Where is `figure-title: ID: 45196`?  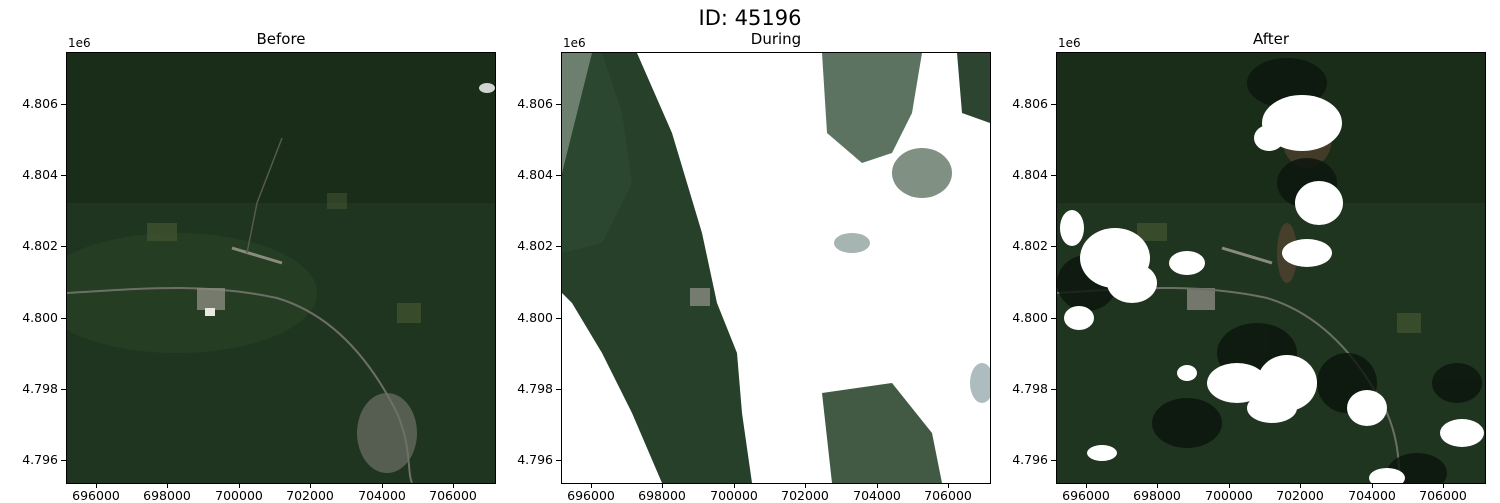 figure-title: ID: 45196 is located at coordinates (750, 18).